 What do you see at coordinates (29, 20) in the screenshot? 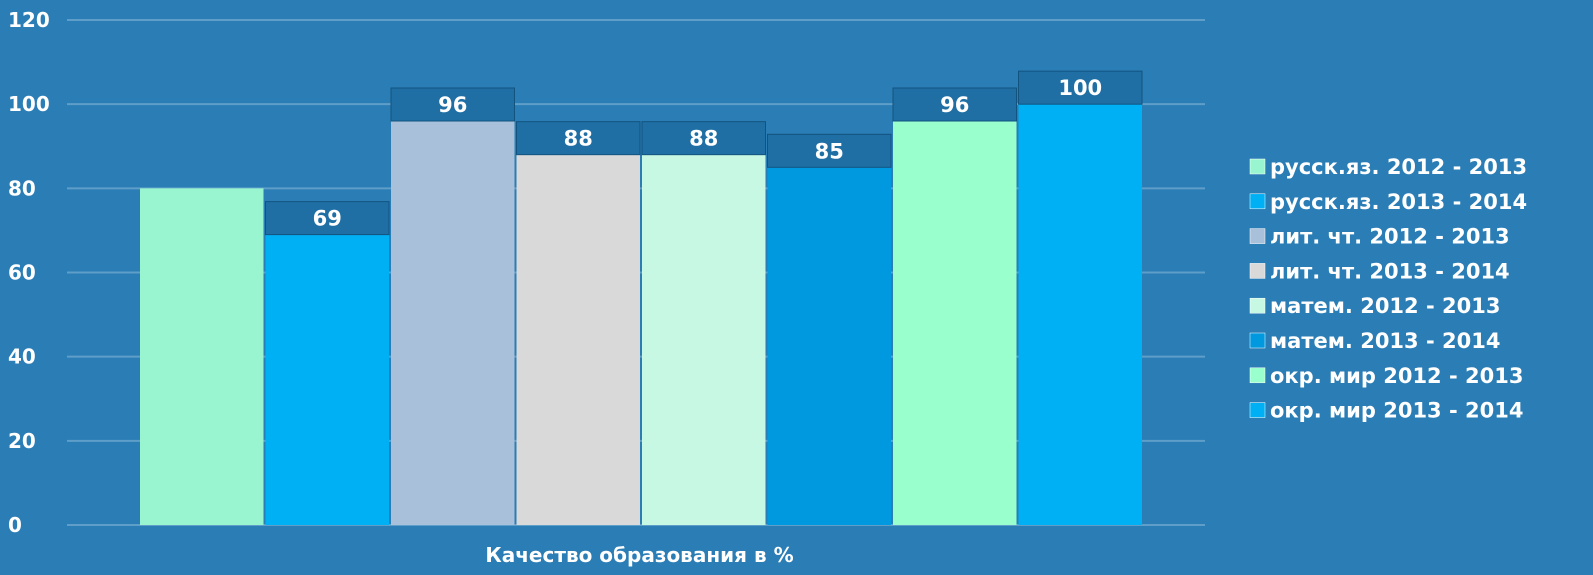
I see `y-tick-label: 120` at bounding box center [29, 20].